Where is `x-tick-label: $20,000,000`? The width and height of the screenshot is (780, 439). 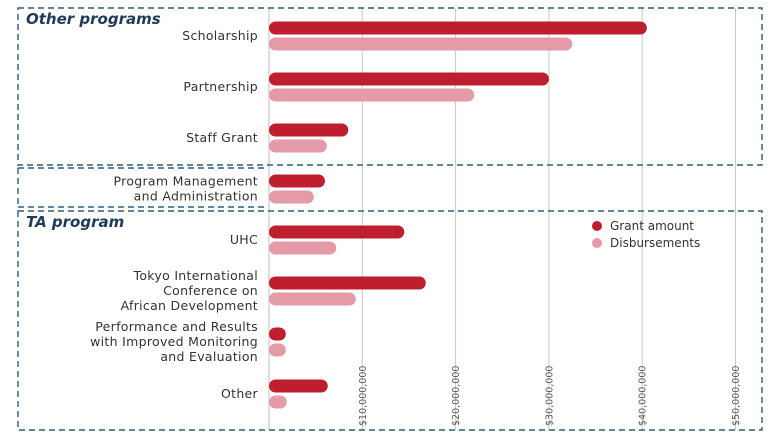 x-tick-label: $20,000,000 is located at coordinates (456, 396).